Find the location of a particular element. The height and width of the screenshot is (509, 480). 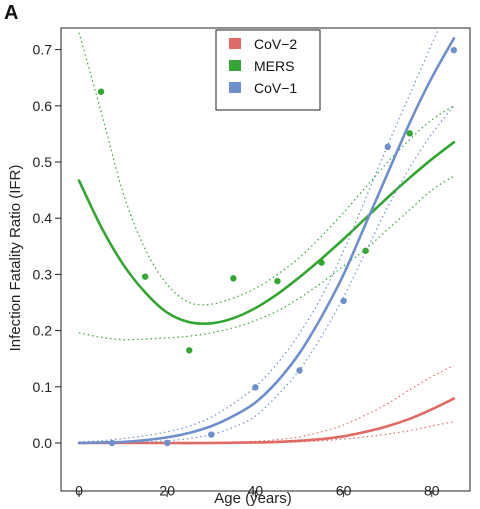

x-tick-label: 20 is located at coordinates (167, 490).